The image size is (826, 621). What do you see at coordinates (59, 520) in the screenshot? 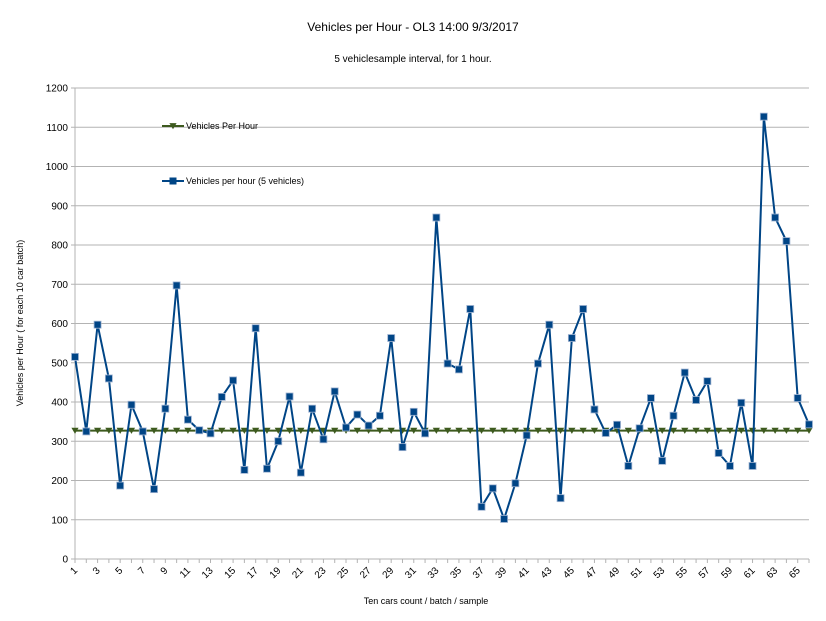
I see `y-tick-label: 100` at bounding box center [59, 520].